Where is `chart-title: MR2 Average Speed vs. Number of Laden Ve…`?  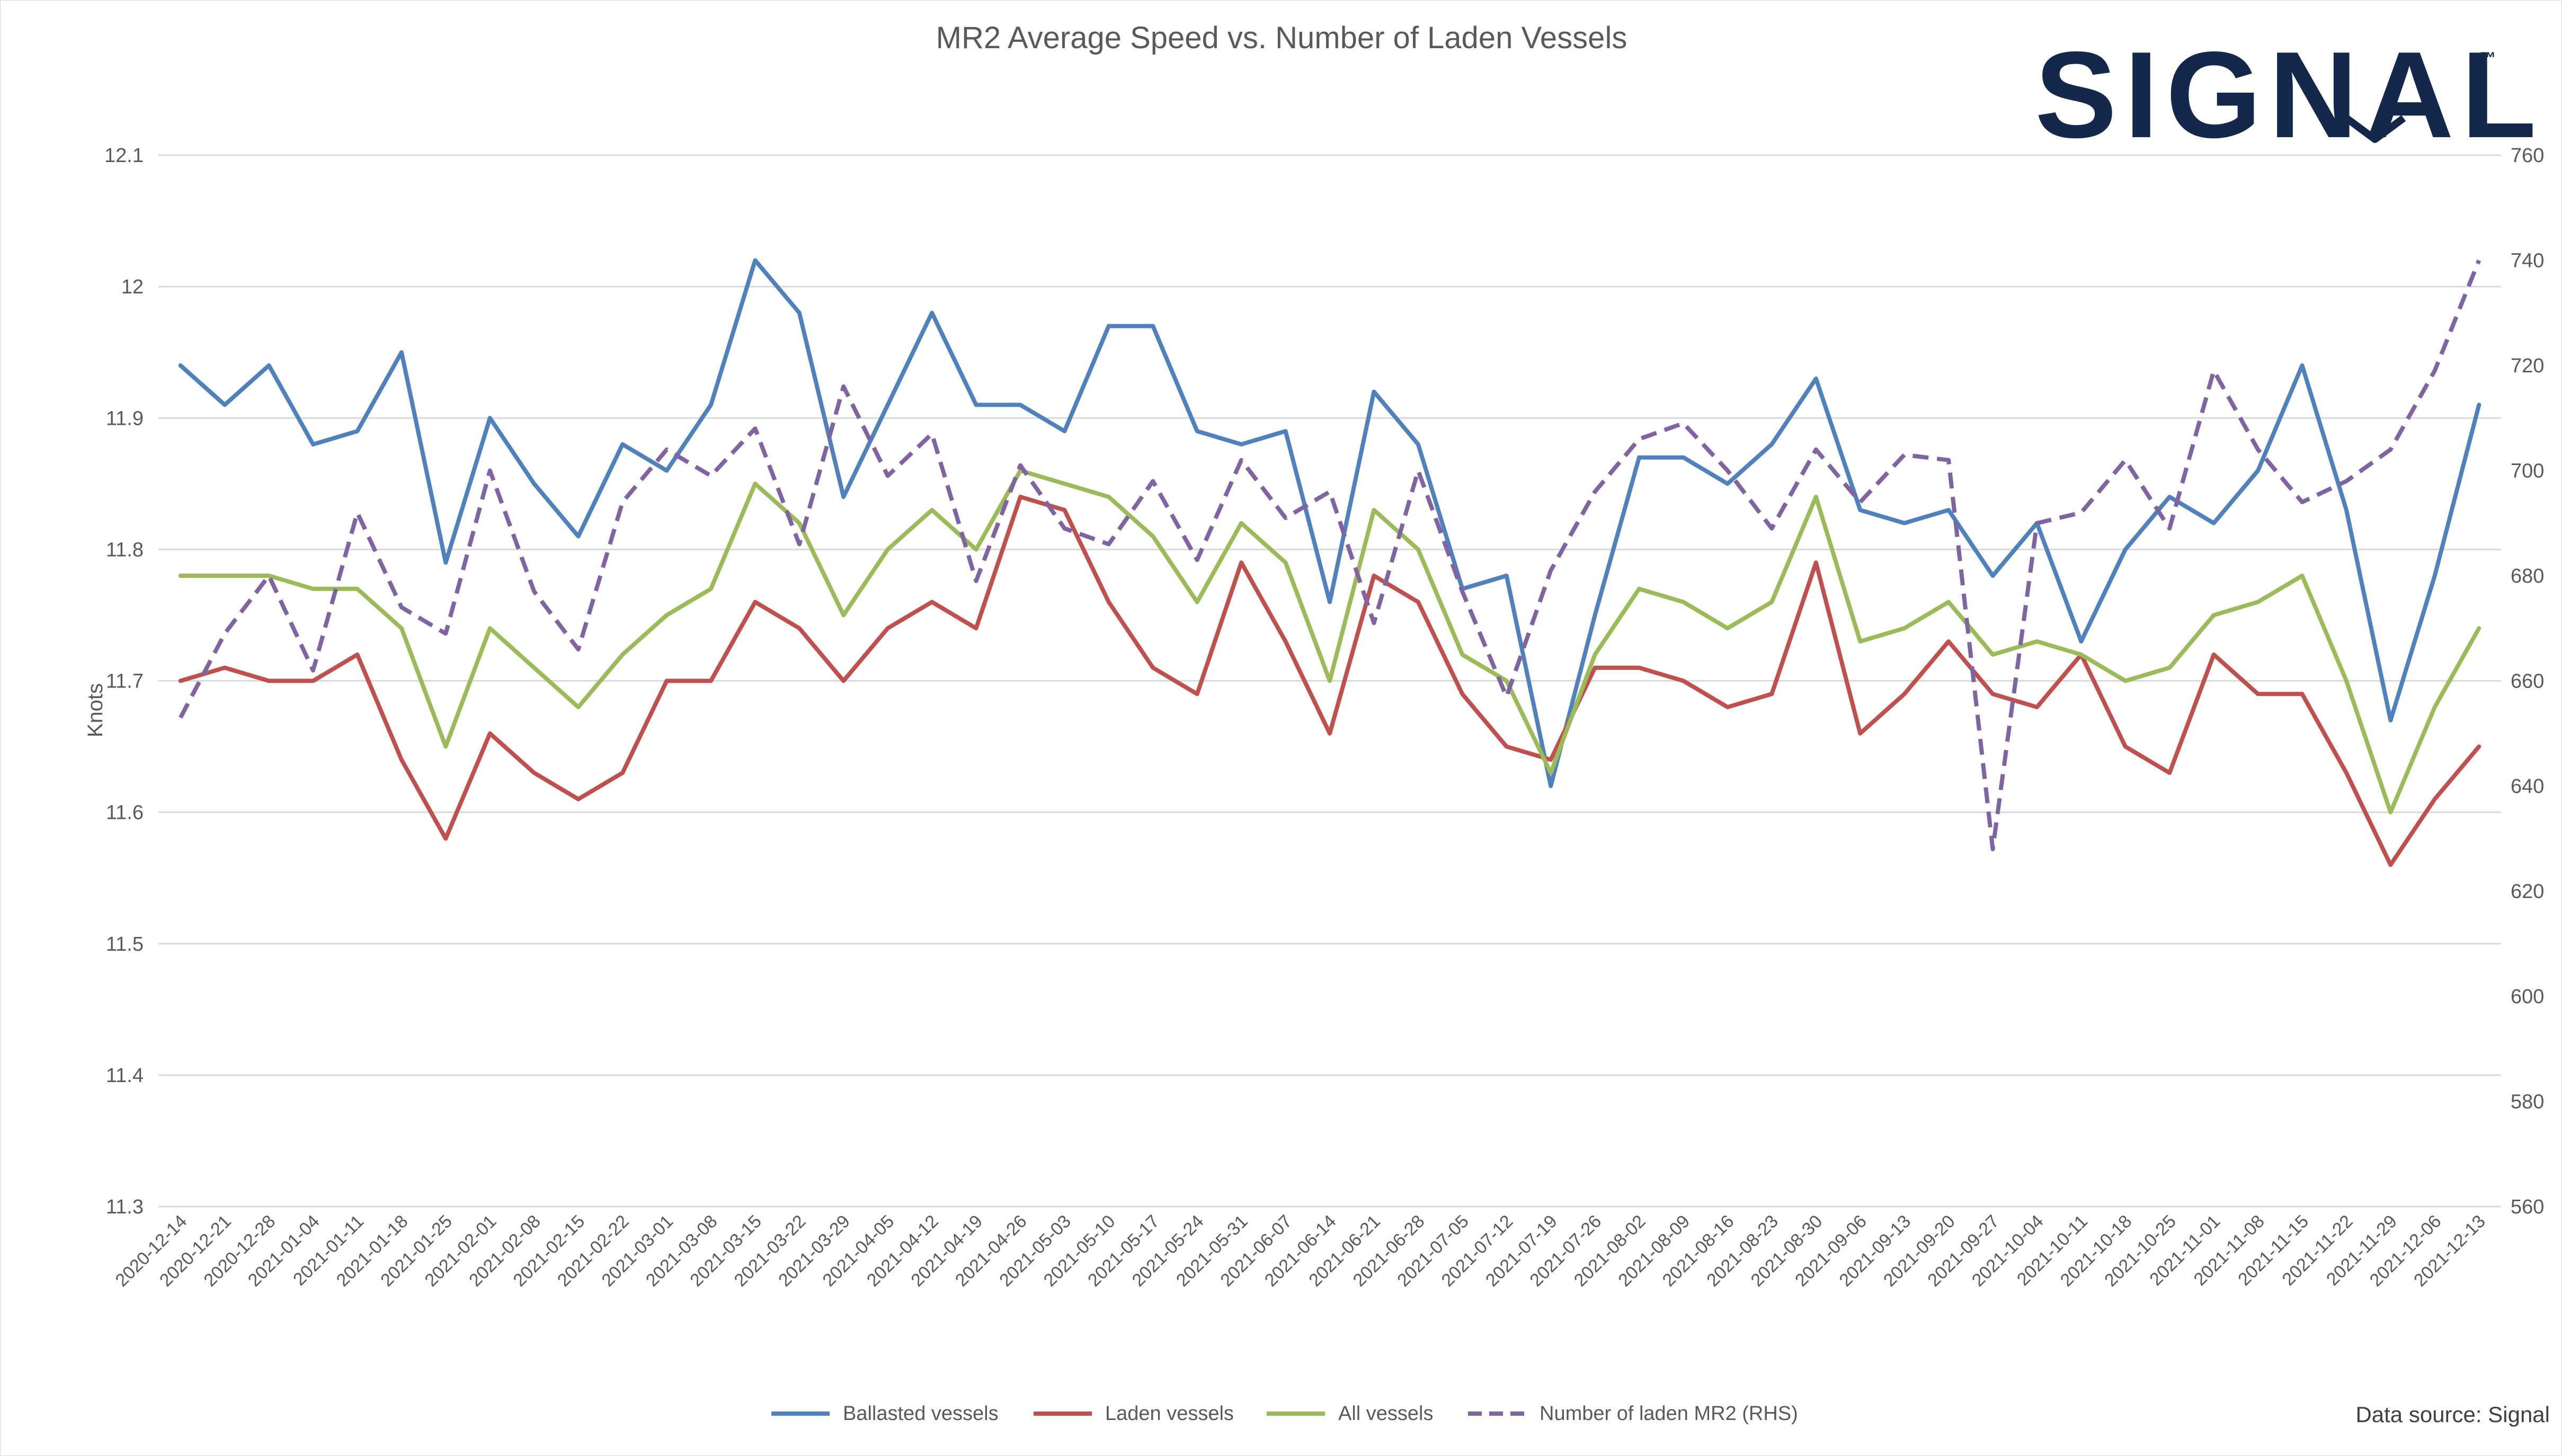 chart-title: MR2 Average Speed vs. Number of Laden Ve… is located at coordinates (1281, 38).